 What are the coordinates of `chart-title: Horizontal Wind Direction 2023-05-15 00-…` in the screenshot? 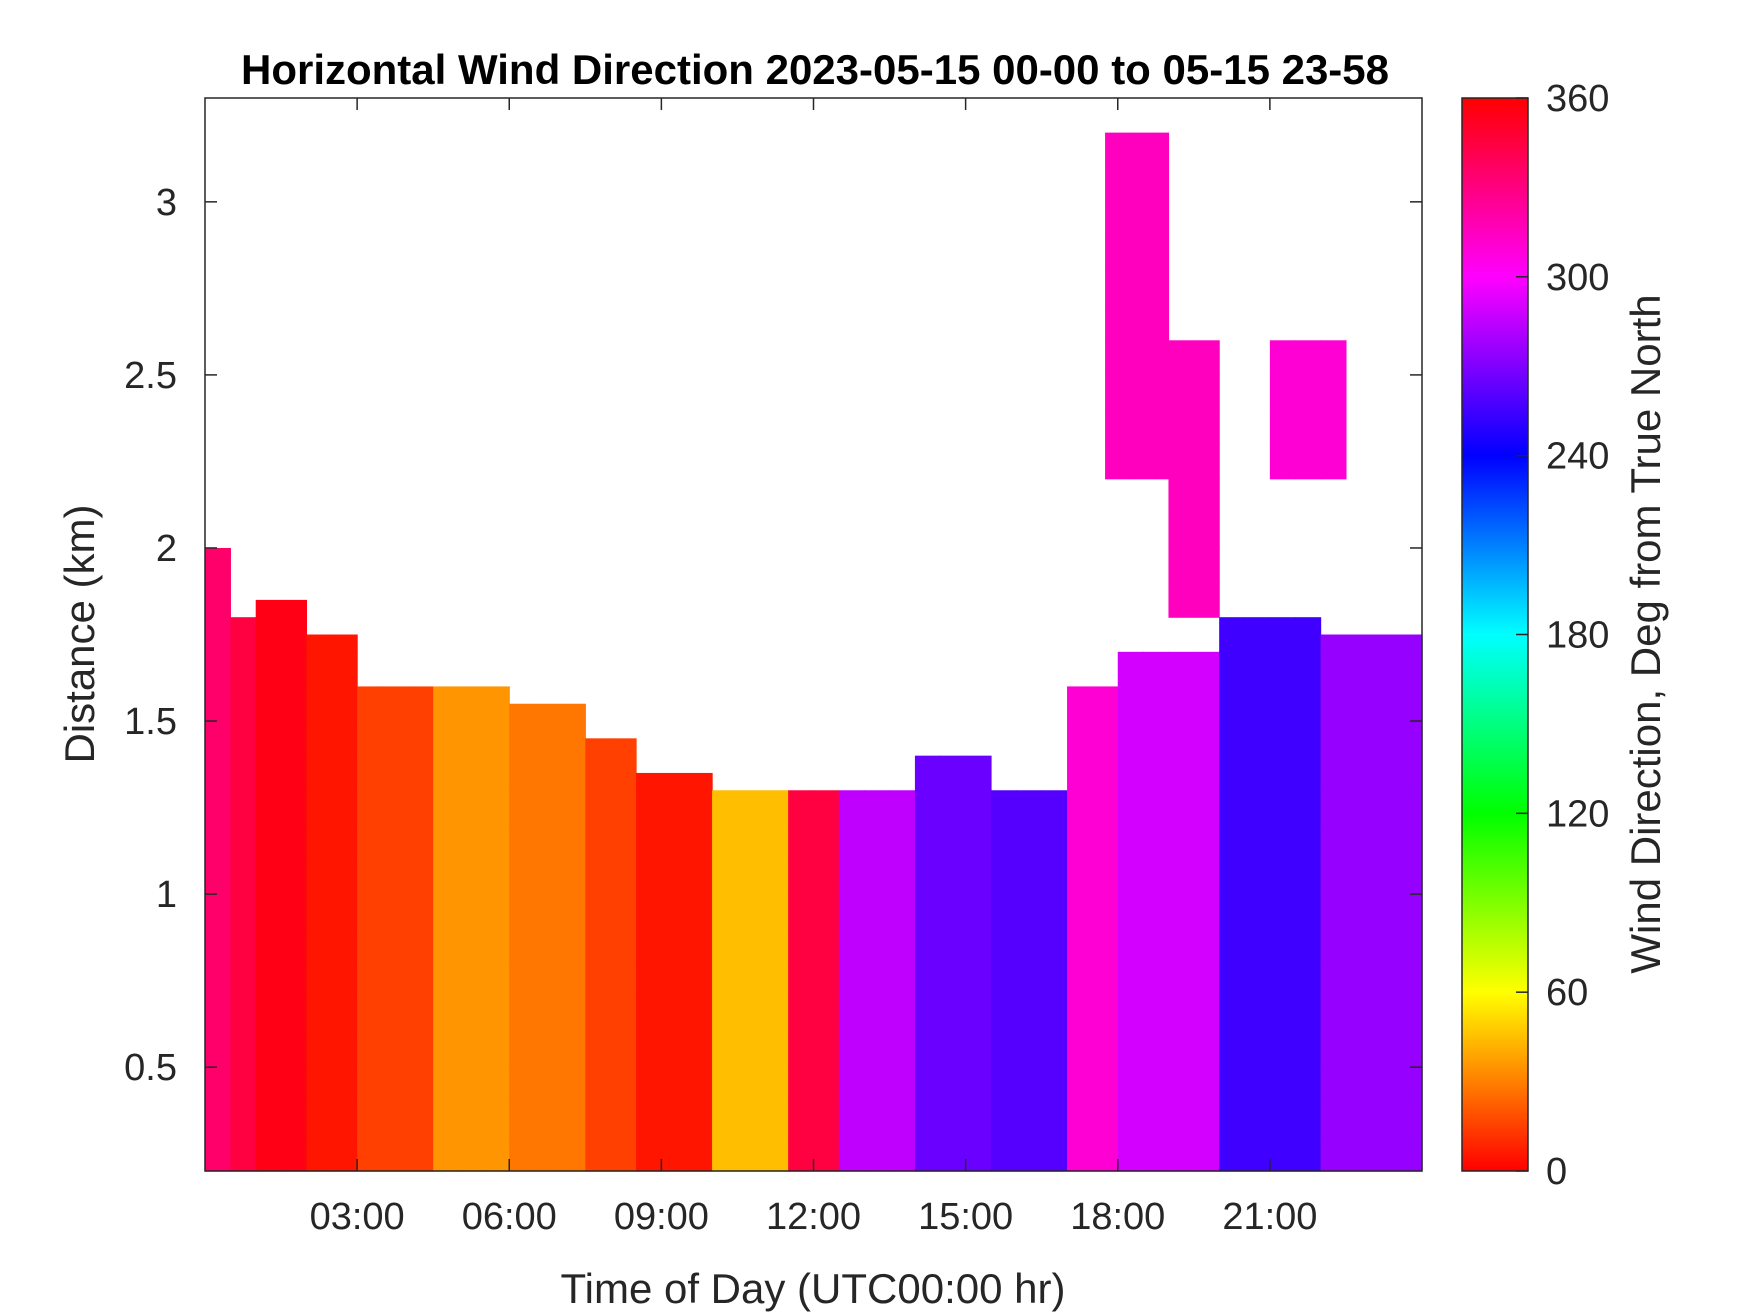 It's located at (815, 69).